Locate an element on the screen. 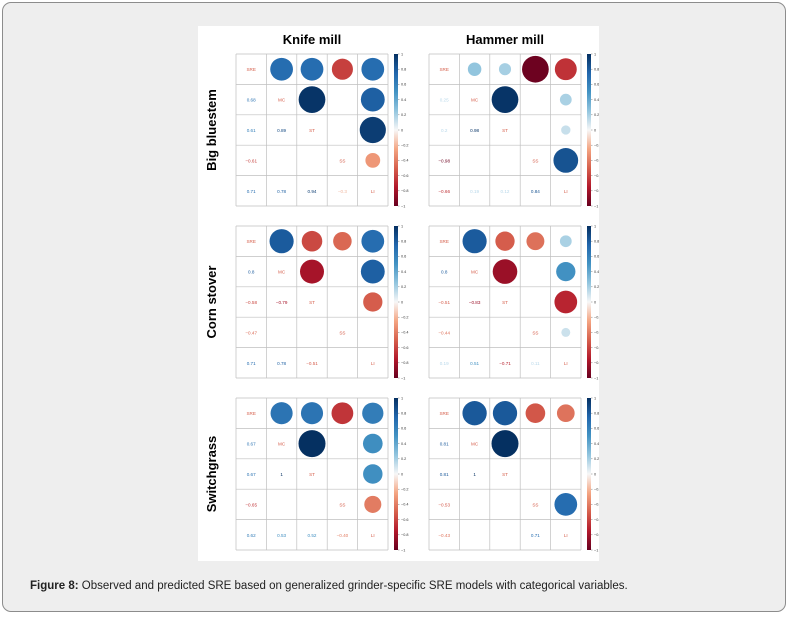 This screenshot has width=794, height=618. column-title: Hammer mill is located at coordinates (505, 39).